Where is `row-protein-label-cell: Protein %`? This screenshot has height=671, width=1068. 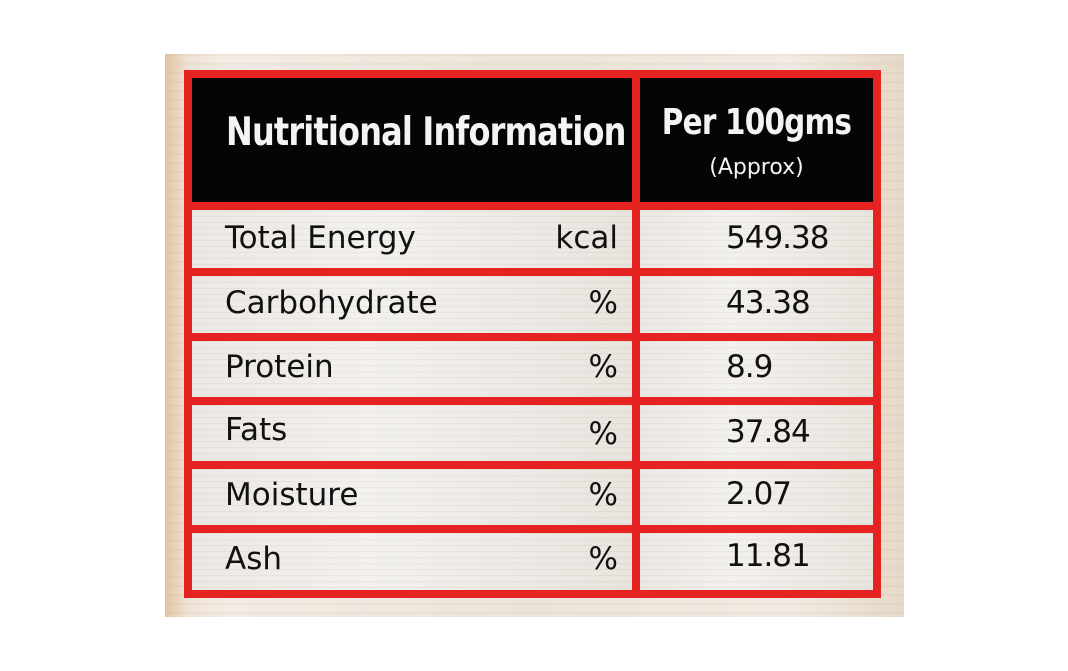 row-protein-label-cell: Protein % is located at coordinates (412, 369).